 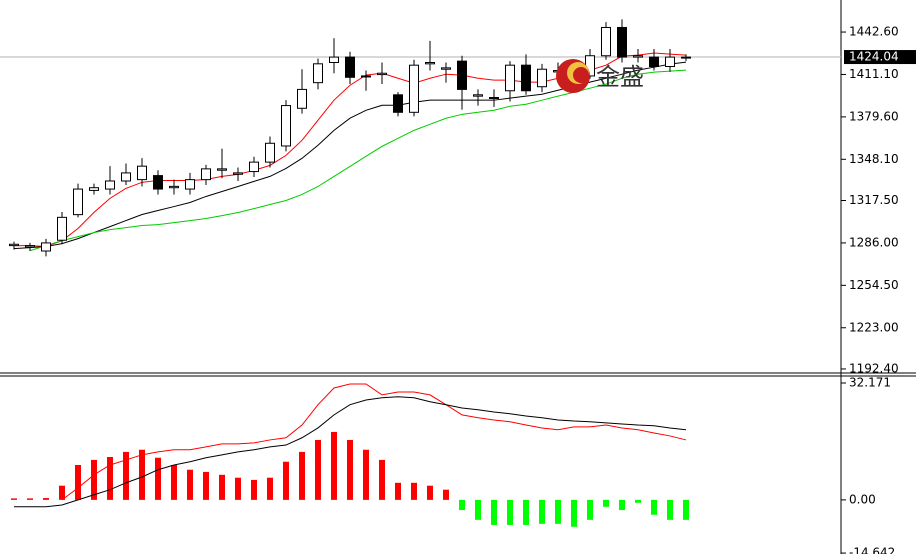 What do you see at coordinates (874, 159) in the screenshot?
I see `y-tick-label: 1348.10` at bounding box center [874, 159].